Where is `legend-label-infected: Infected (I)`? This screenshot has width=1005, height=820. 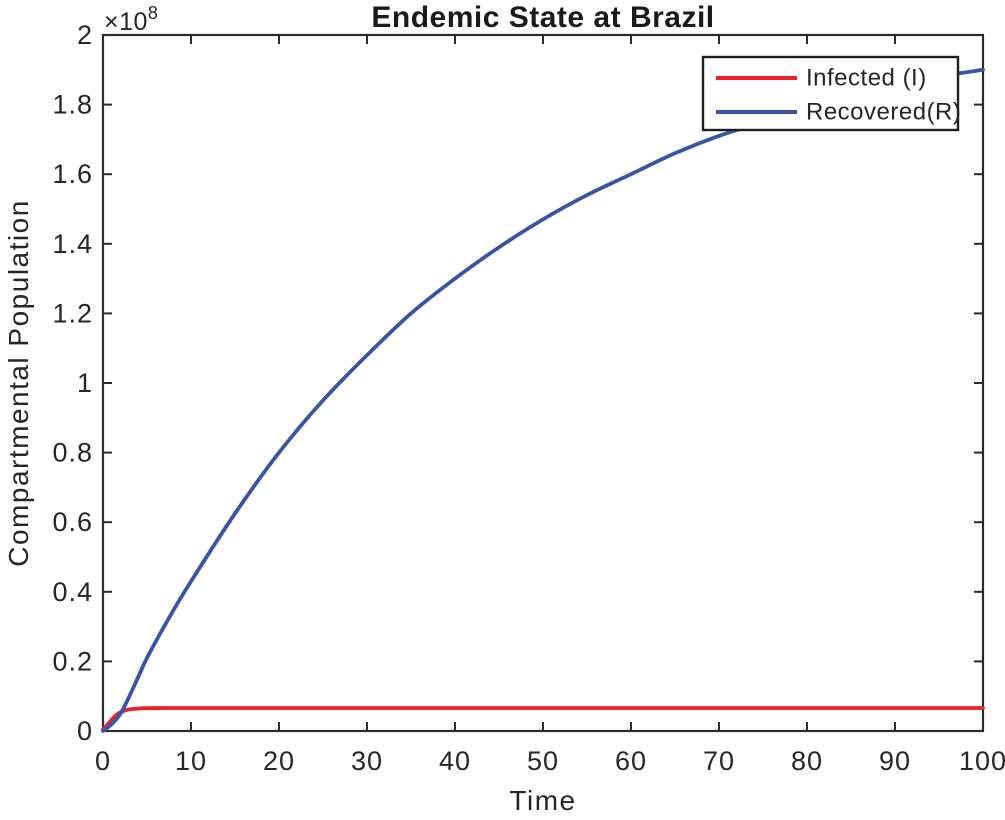 legend-label-infected: Infected (I) is located at coordinates (866, 78).